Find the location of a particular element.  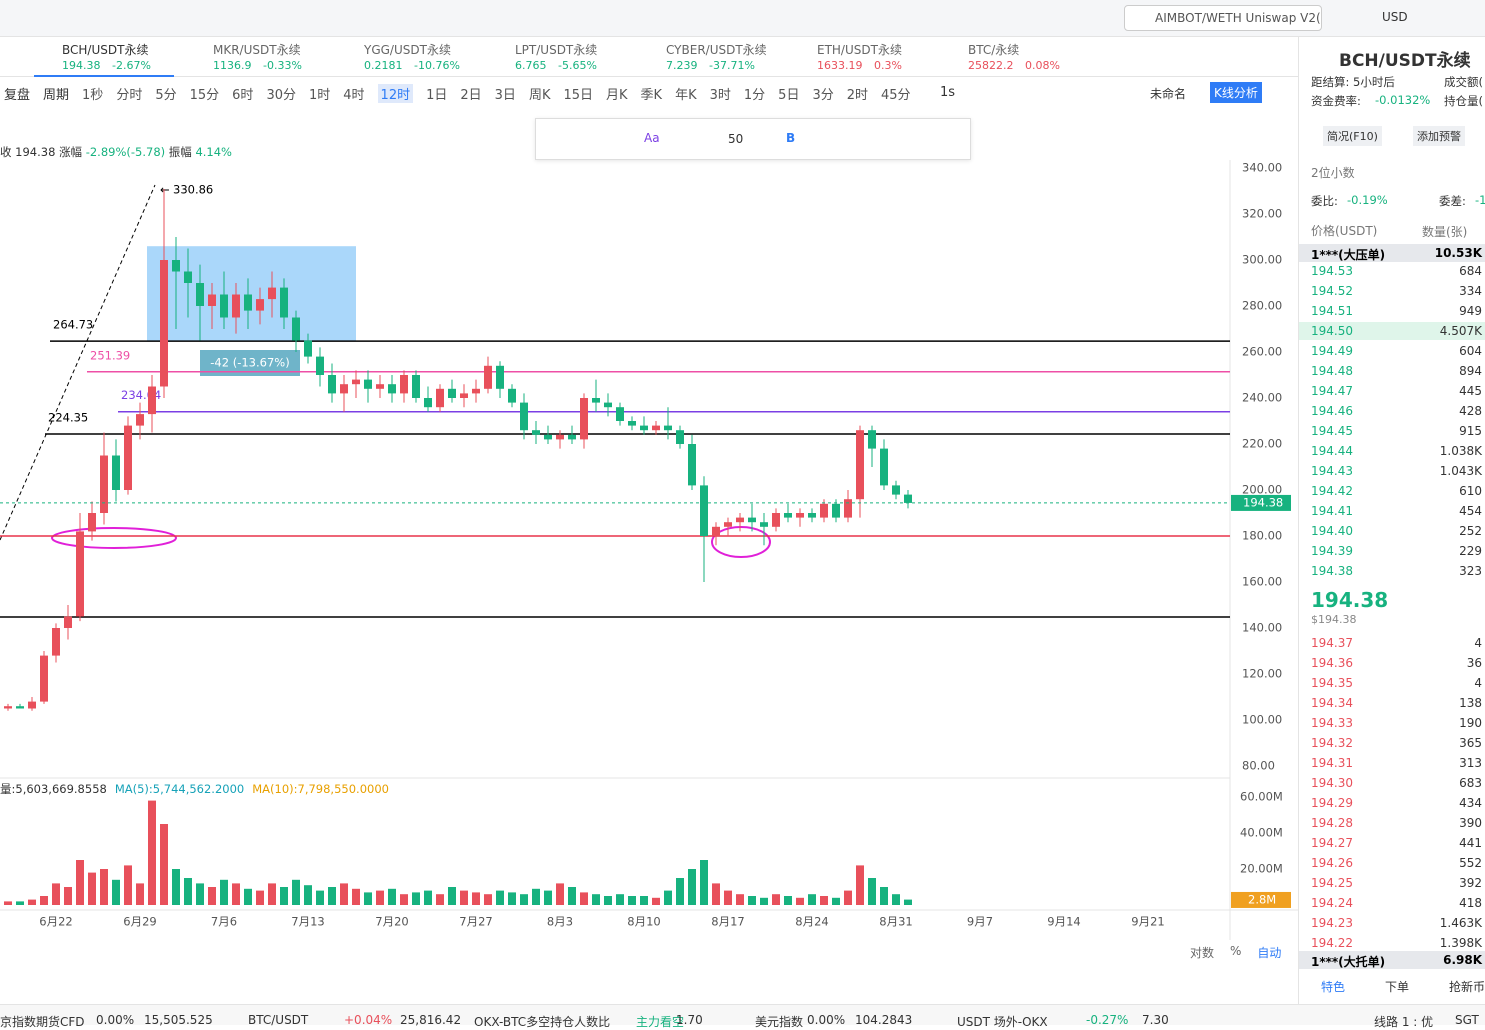

period: 6时 is located at coordinates (243, 95).